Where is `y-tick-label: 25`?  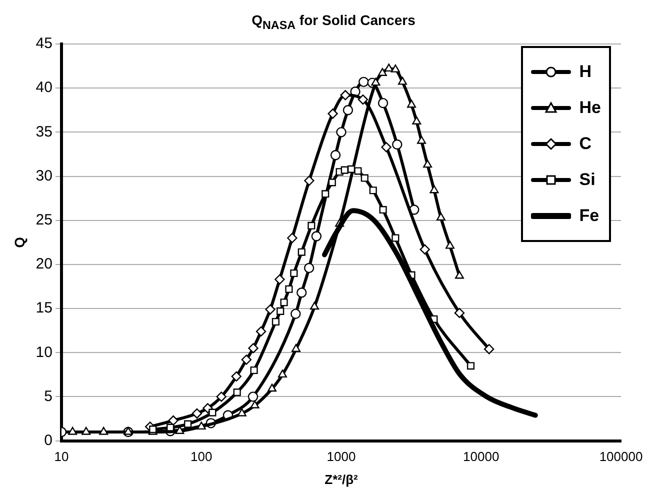
y-tick-label: 25 is located at coordinates (44, 219).